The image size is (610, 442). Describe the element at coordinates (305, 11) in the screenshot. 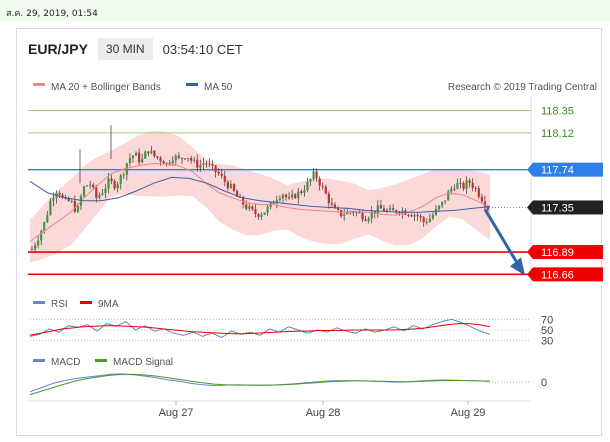

I see `top-bar: ส.ค. 29, 2019, 01:54` at that location.